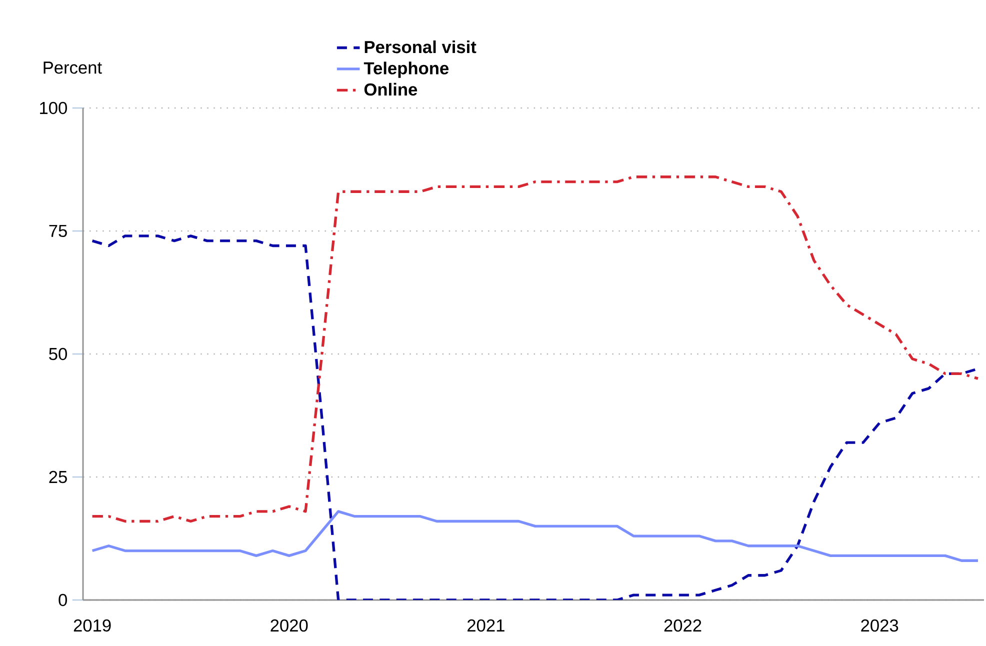 The image size is (986, 646). I want to click on y-tick-label: 0, so click(62, 600).